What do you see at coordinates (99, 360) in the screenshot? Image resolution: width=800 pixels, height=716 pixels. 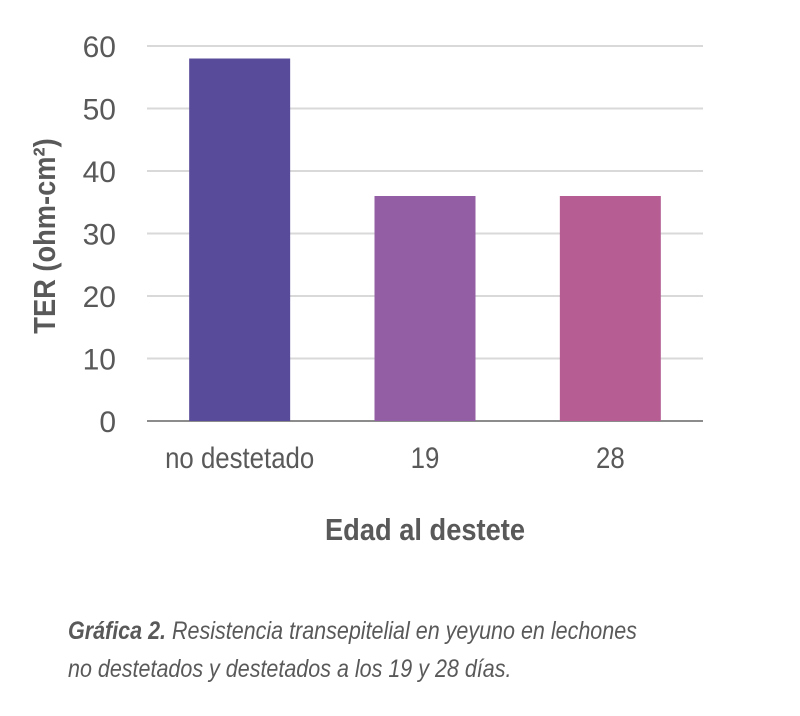 I see `y-tick-label: 10` at bounding box center [99, 360].